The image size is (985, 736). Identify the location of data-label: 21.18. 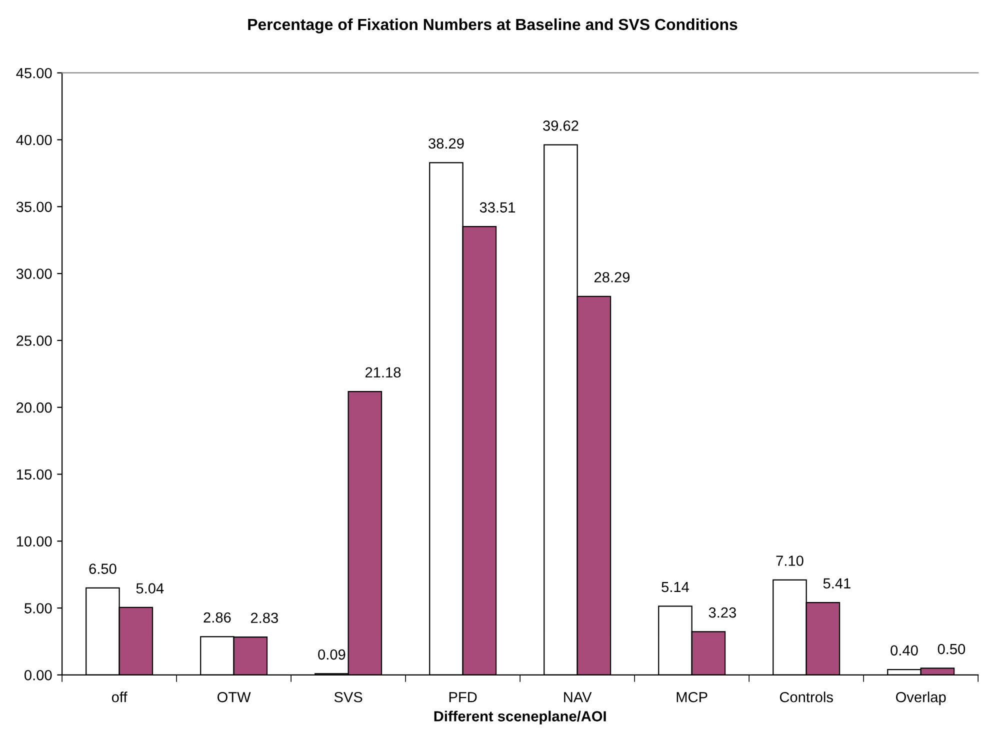
(383, 372).